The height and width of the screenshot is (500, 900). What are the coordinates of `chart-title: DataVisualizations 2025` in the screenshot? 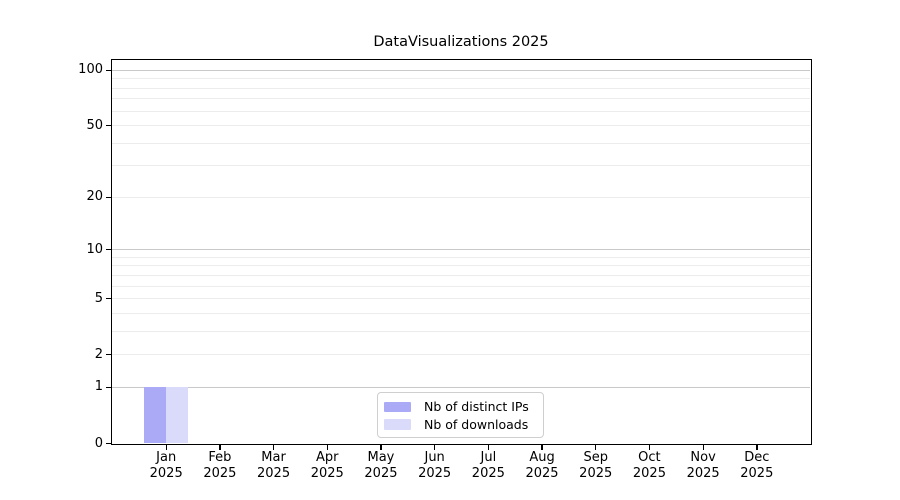 It's located at (461, 42).